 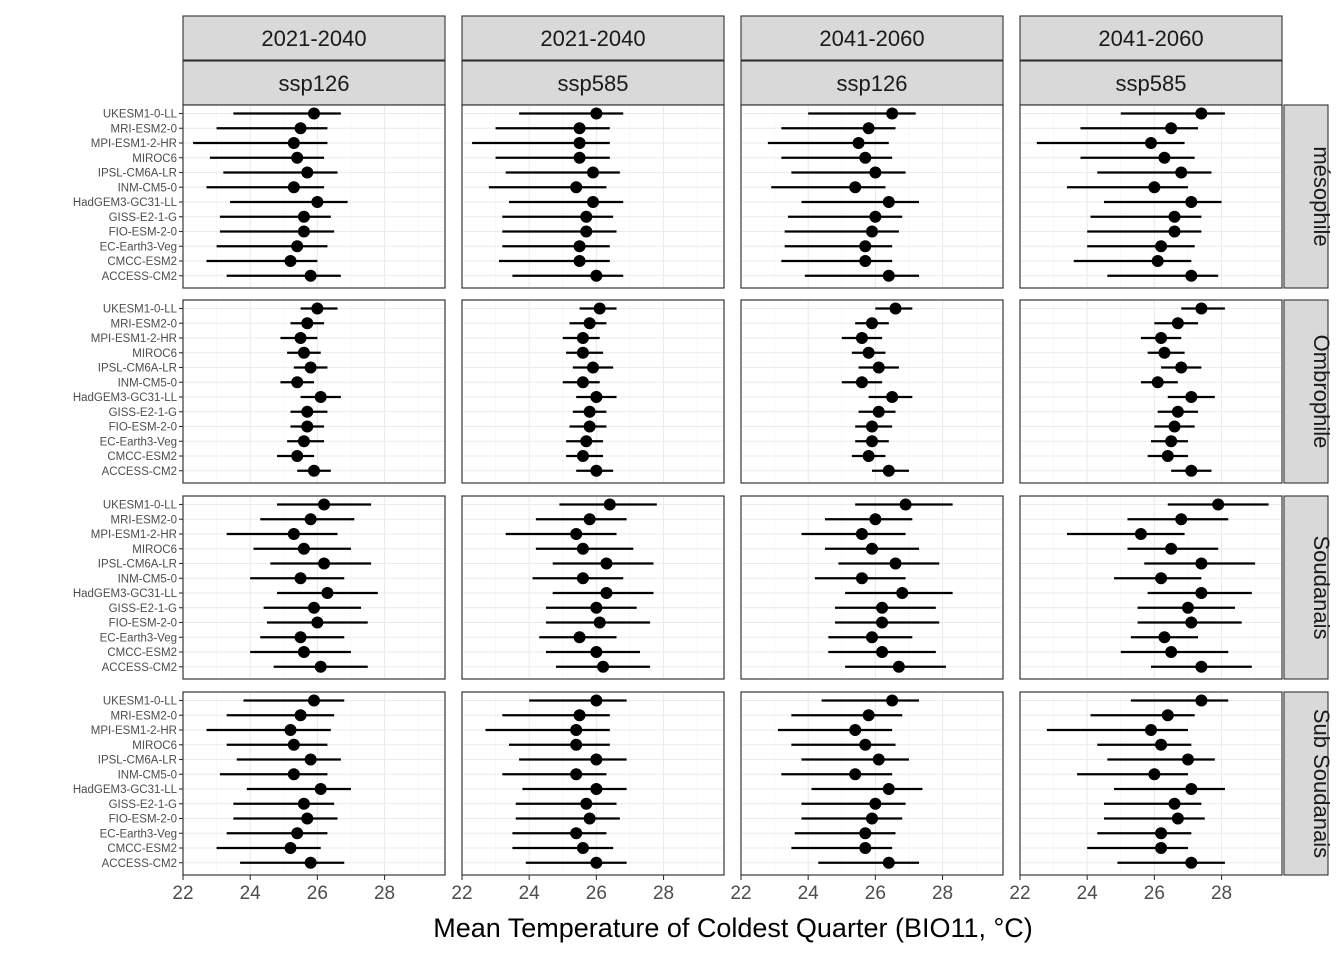 I want to click on row-strip-label: Soudanais, so click(x=1321, y=588).